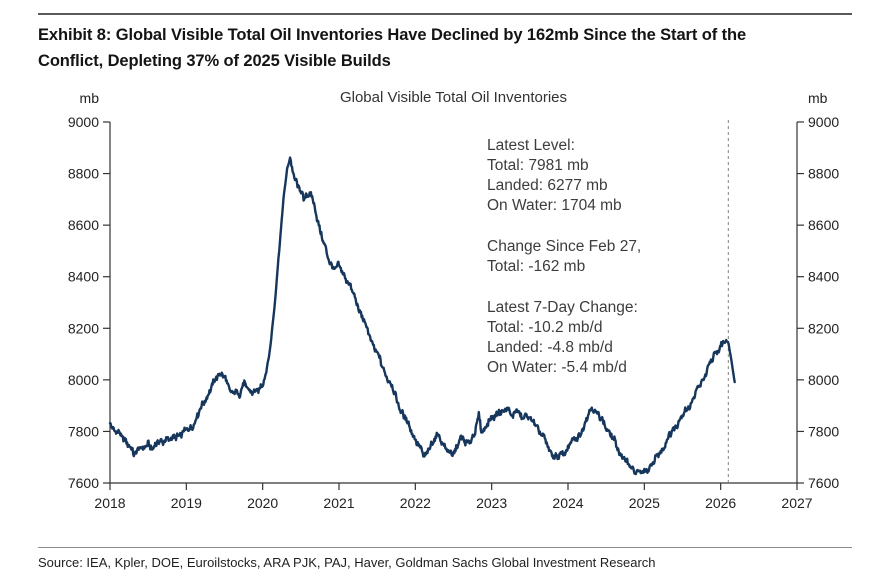  I want to click on annotation-line: Total: -10.2 mb/d, so click(545, 327).